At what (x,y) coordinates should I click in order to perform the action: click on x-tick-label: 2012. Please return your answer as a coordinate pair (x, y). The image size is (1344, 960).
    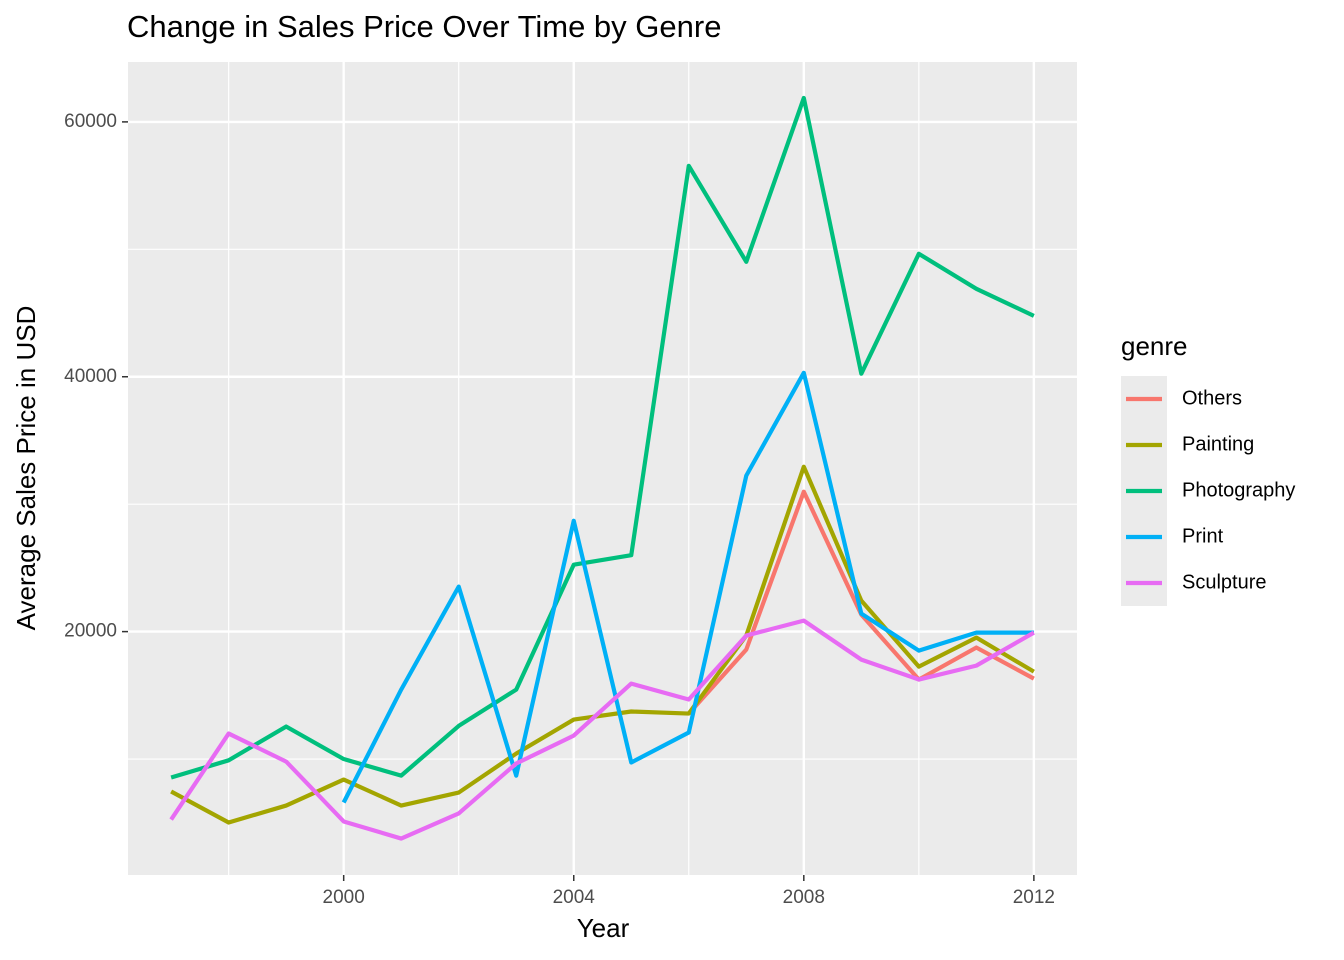
    Looking at the image, I should click on (1034, 897).